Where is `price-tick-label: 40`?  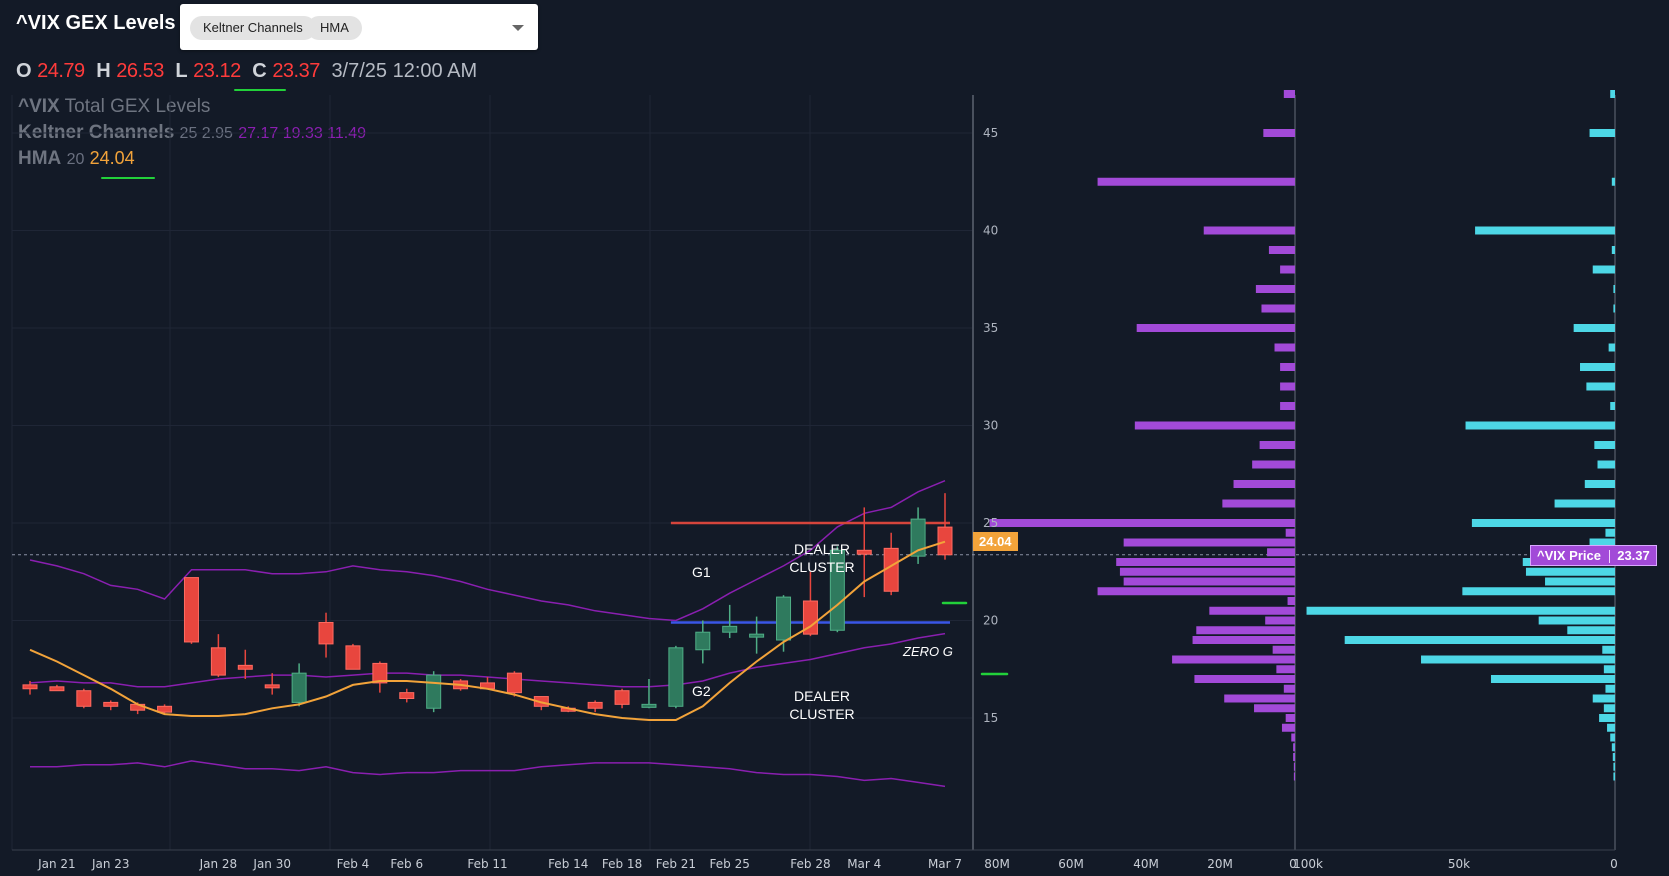
price-tick-label: 40 is located at coordinates (990, 231).